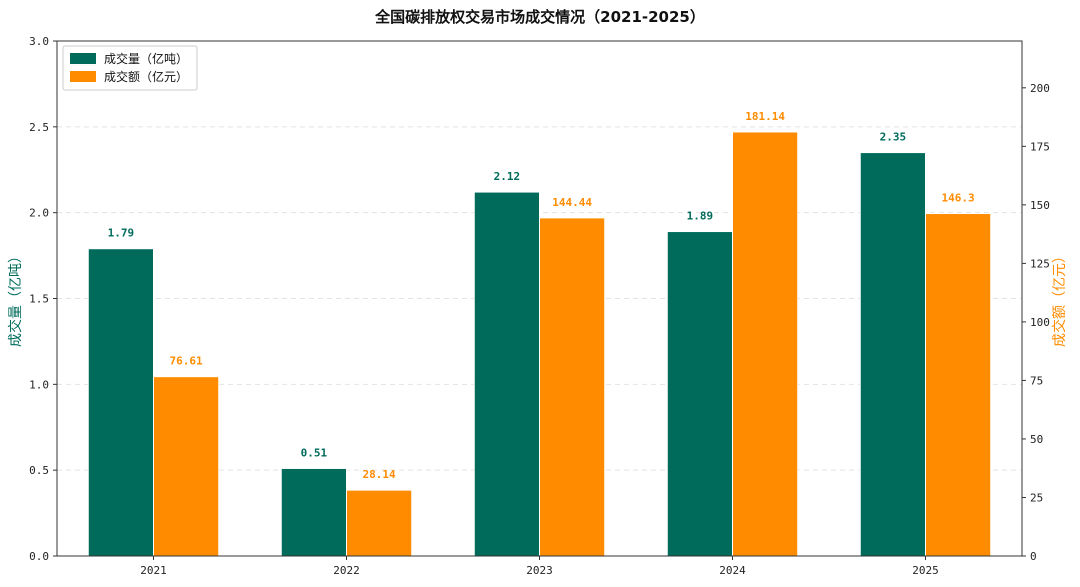  What do you see at coordinates (700, 216) in the screenshot?
I see `data-label-volume: 1.89` at bounding box center [700, 216].